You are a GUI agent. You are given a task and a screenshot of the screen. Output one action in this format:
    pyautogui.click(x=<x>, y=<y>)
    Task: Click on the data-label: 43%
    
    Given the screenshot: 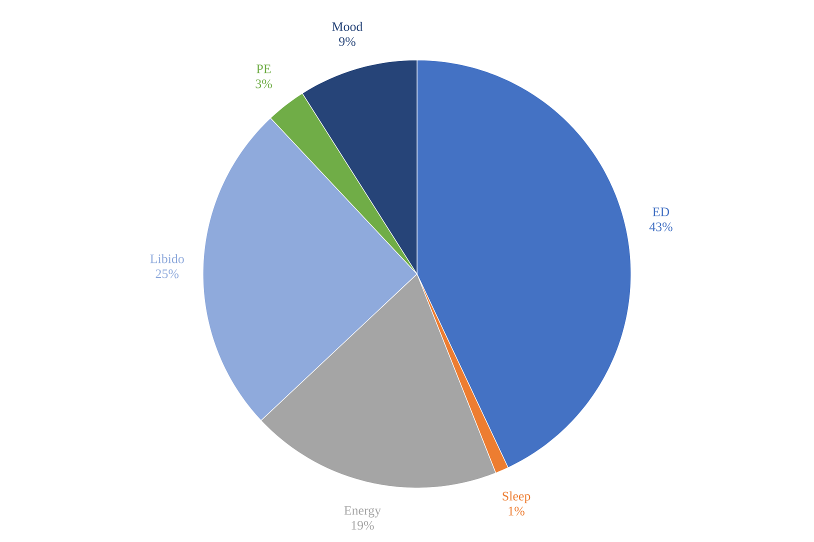 What is the action you would take?
    pyautogui.click(x=660, y=227)
    